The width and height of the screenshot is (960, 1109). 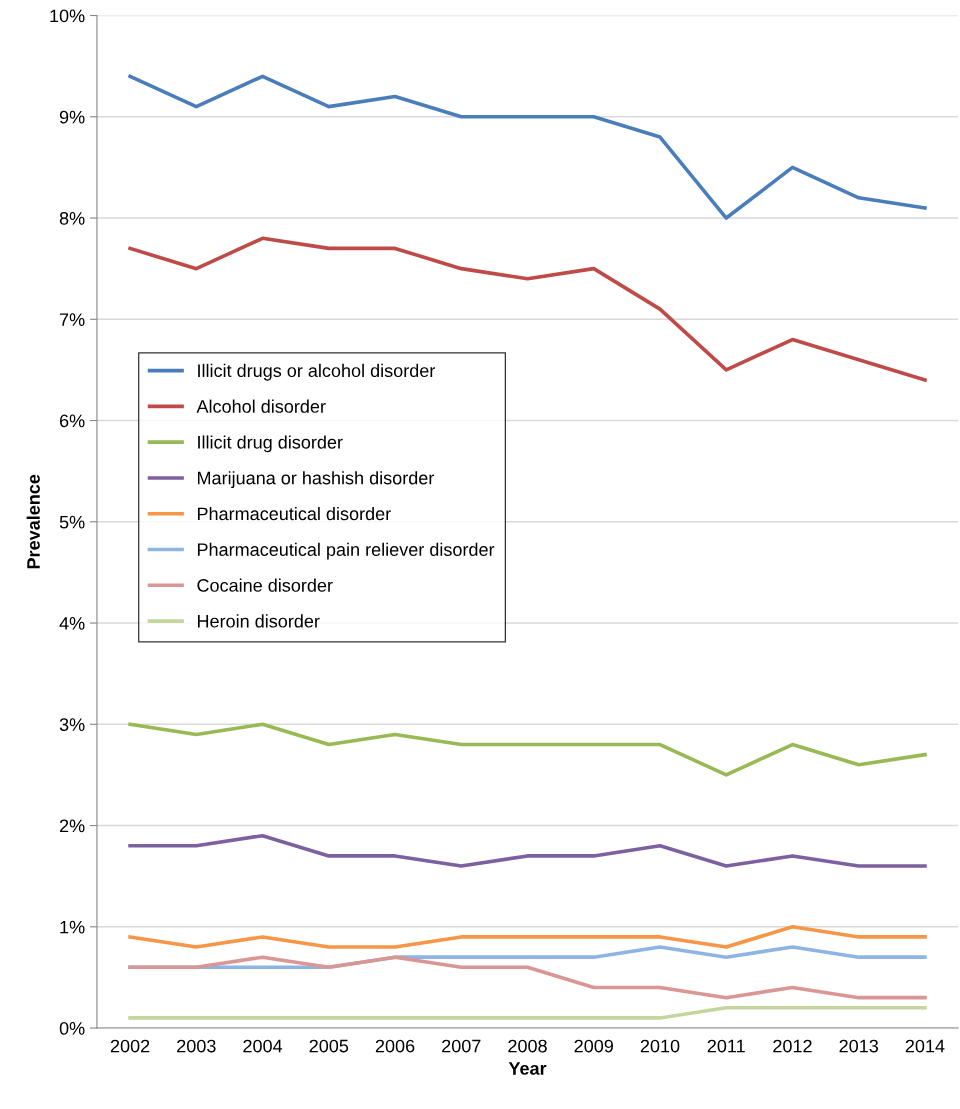 What do you see at coordinates (72, 218) in the screenshot?
I see `y-tick-label: 8%` at bounding box center [72, 218].